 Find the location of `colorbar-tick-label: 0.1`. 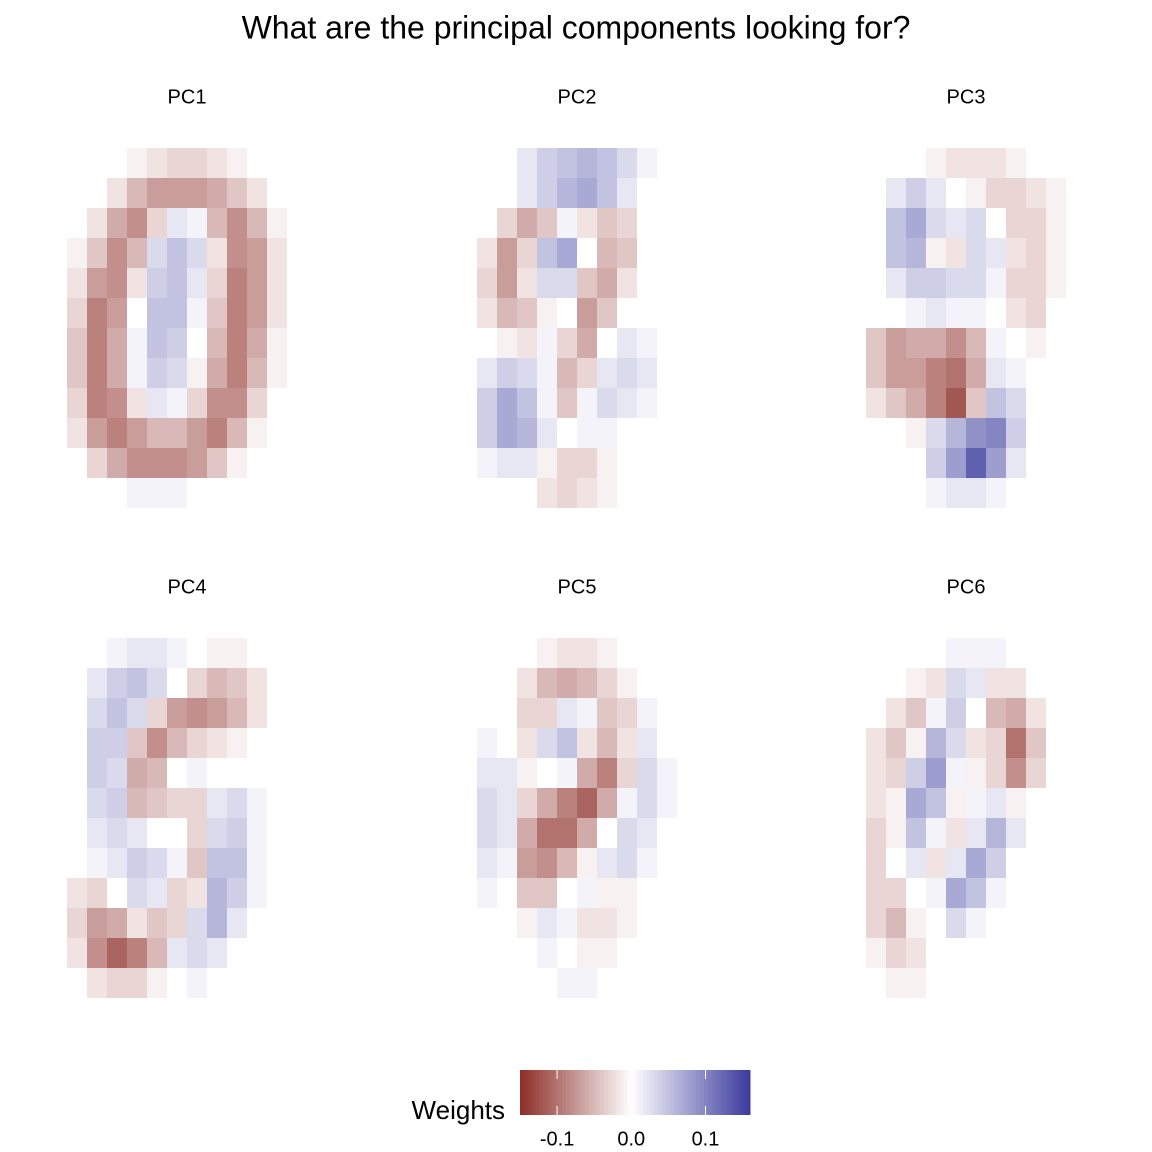

colorbar-tick-label: 0.1 is located at coordinates (706, 1139).